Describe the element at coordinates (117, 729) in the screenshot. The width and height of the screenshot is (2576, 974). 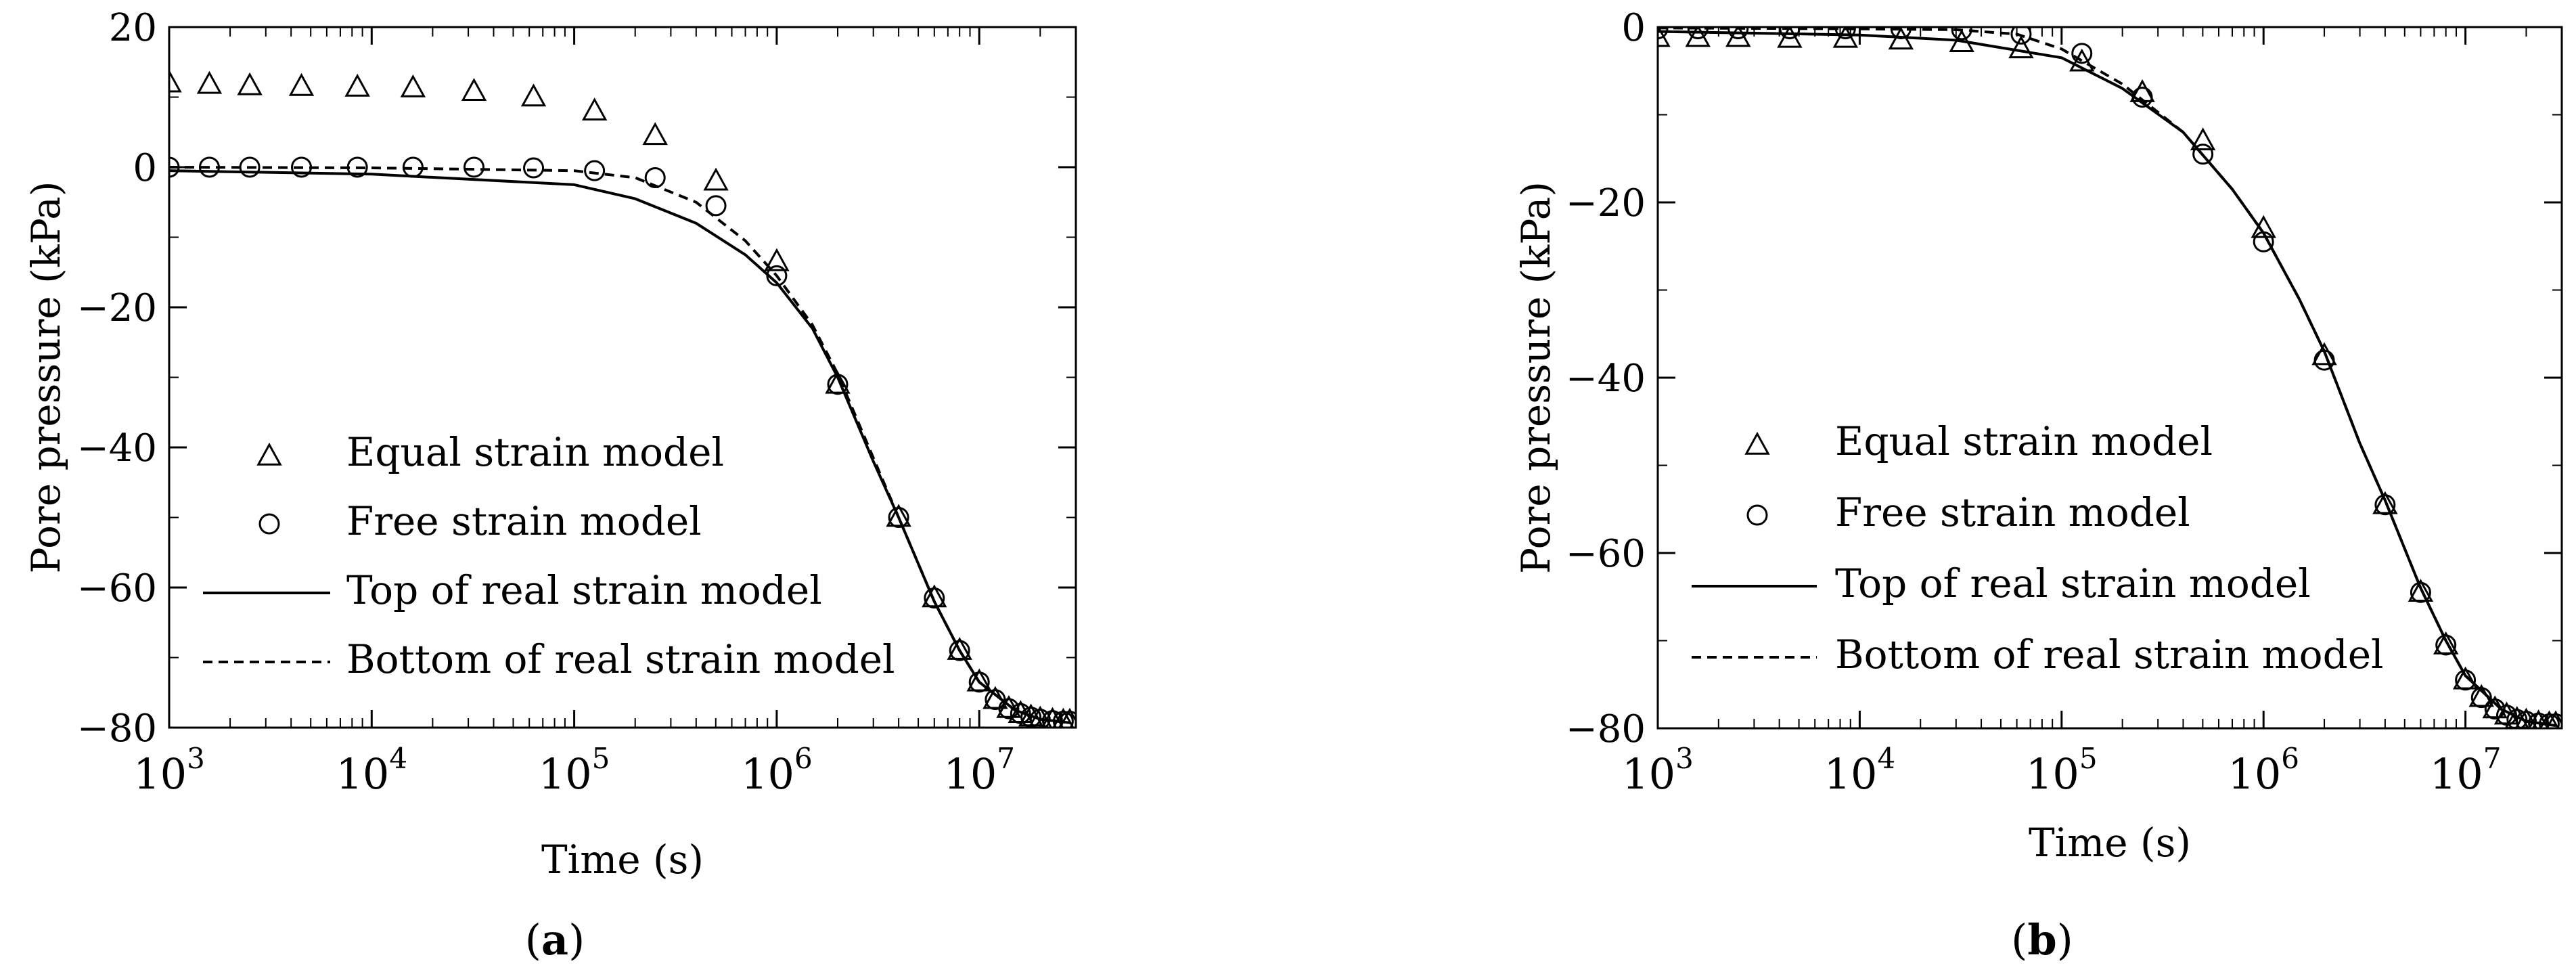
I see `y-tick-label: −80` at that location.